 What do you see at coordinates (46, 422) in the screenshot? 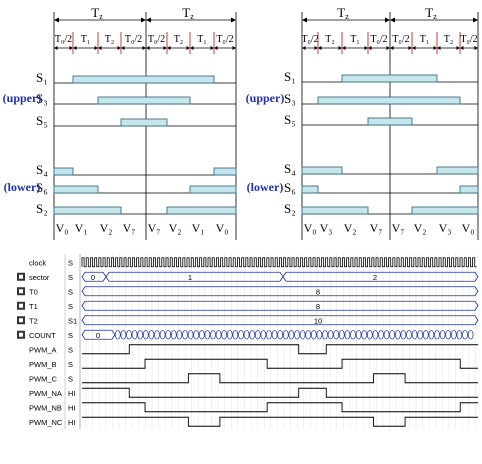
I see `signal-name: PWM_NC` at bounding box center [46, 422].